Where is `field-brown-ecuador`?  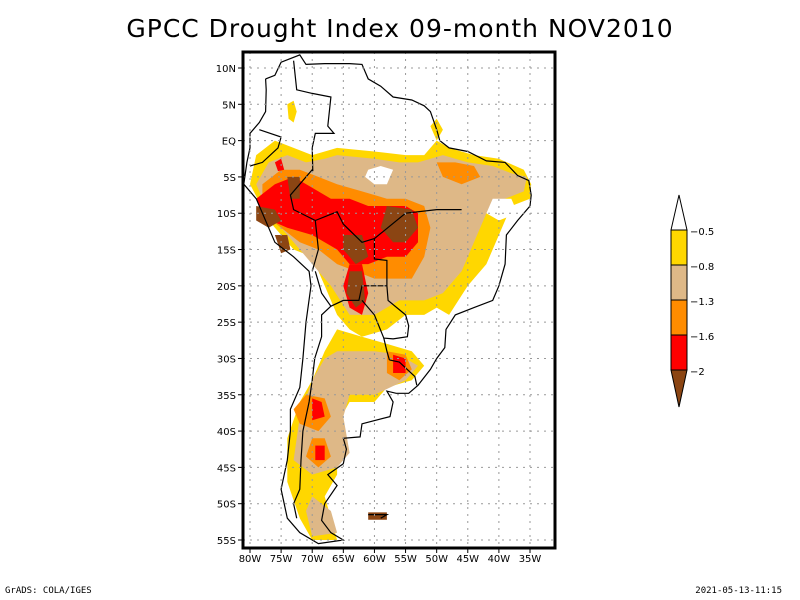
field-brown-ecuador is located at coordinates (293, 187).